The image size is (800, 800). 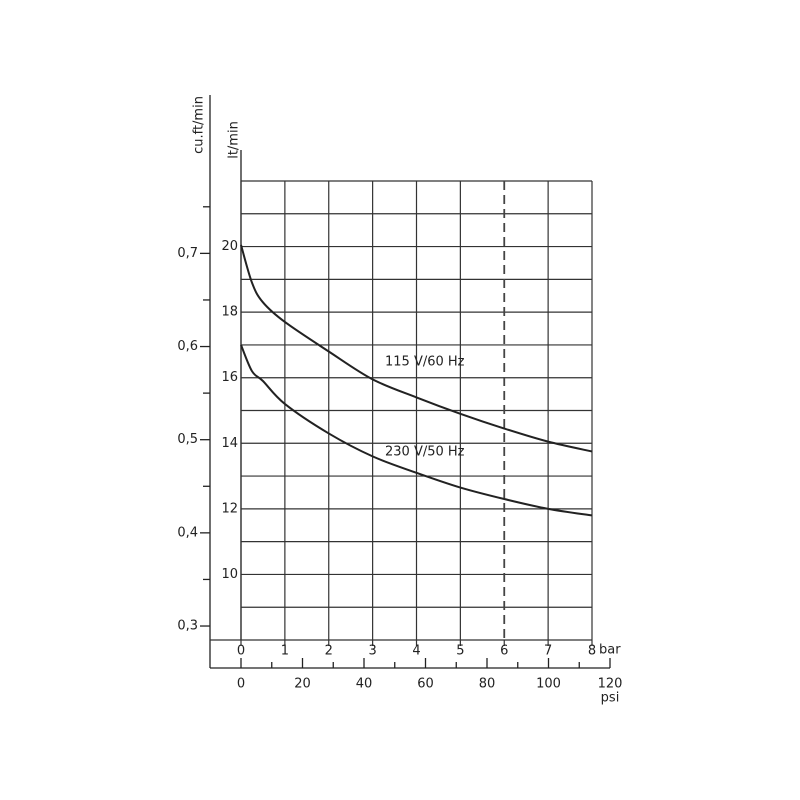 I want to click on y2-tick-label: 0,7, so click(x=187, y=253).